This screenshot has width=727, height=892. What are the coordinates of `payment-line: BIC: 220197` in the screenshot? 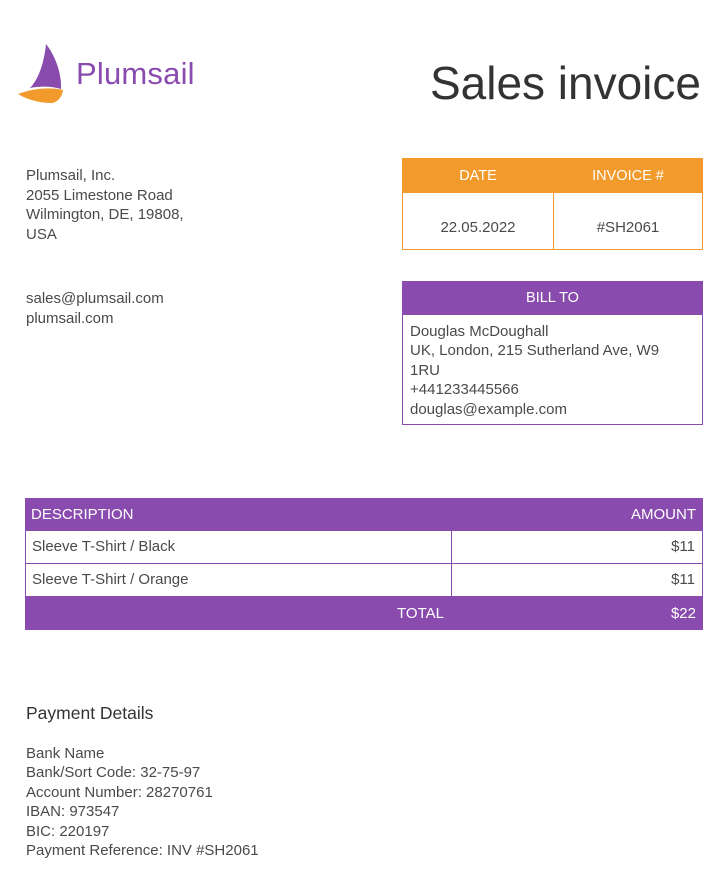 It's located at (68, 831).